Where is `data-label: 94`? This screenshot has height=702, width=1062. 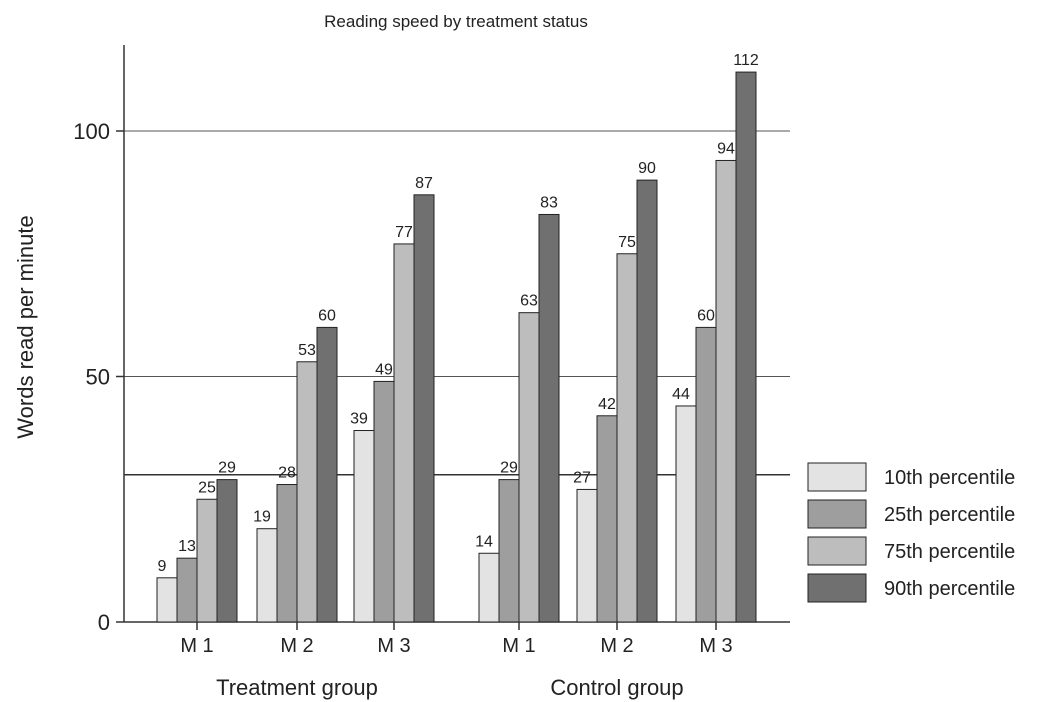
data-label: 94 is located at coordinates (726, 148).